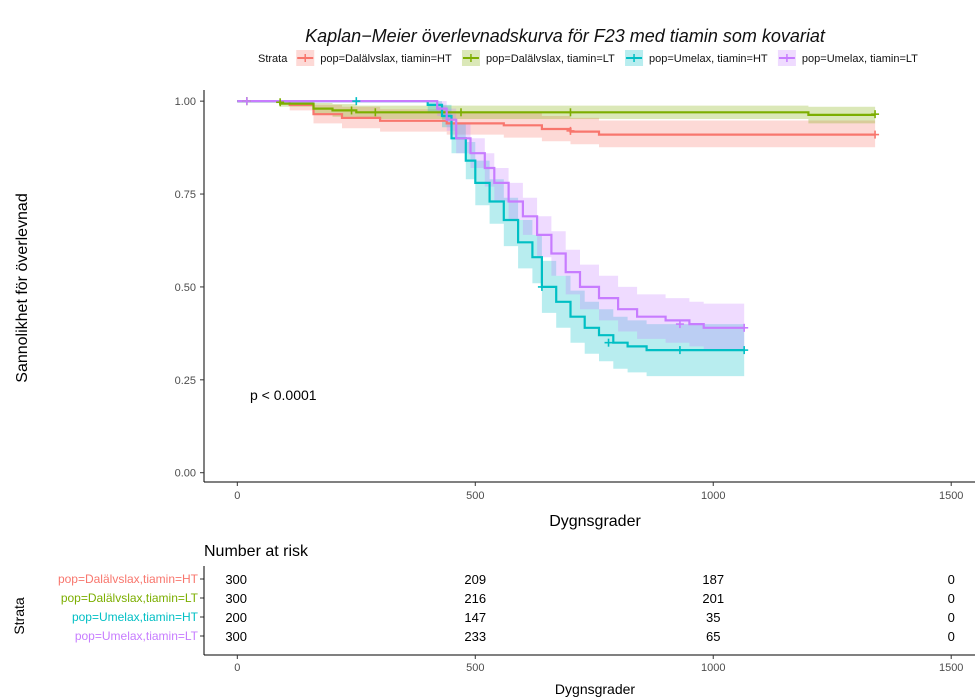 This screenshot has width=978, height=700. What do you see at coordinates (713, 636) in the screenshot?
I see `risk-cell: 65` at bounding box center [713, 636].